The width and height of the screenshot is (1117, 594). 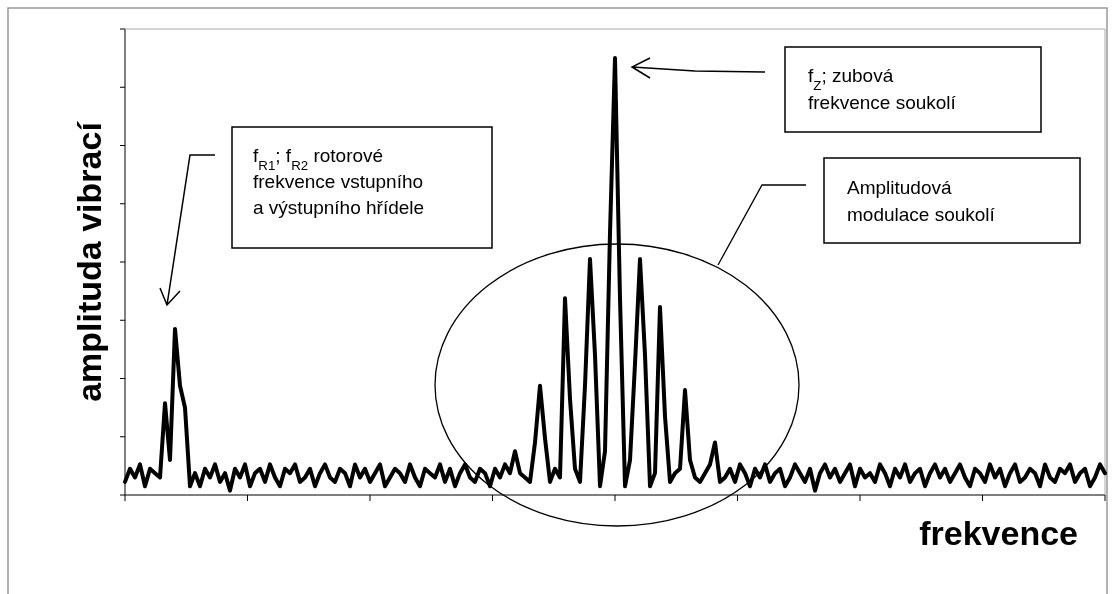 I want to click on annotation: f$_{Z}$; zubová frekvence soukolí, so click(x=882, y=89).